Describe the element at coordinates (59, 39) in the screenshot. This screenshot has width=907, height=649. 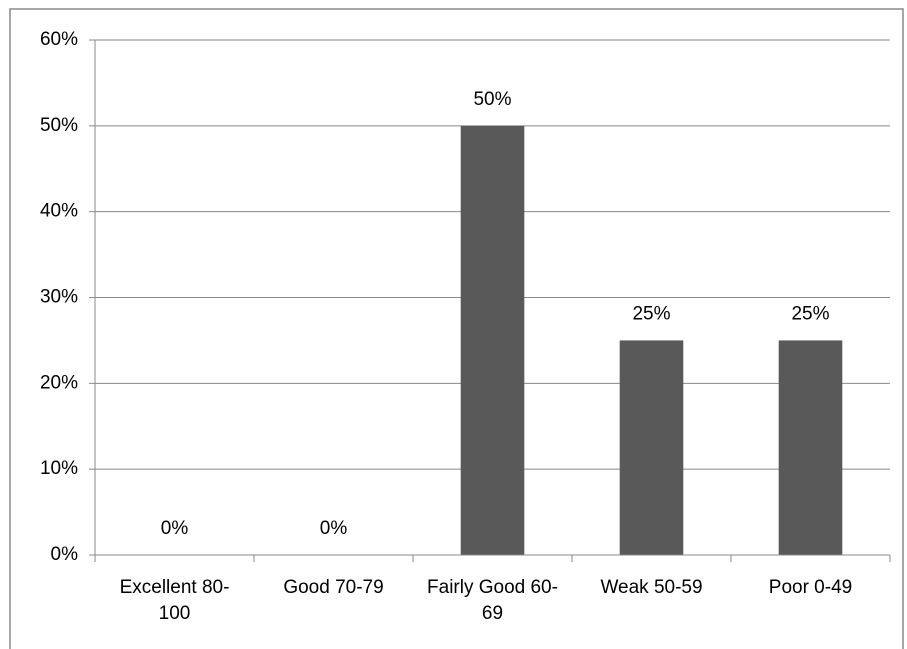
I see `y-tick-label: 60%` at that location.